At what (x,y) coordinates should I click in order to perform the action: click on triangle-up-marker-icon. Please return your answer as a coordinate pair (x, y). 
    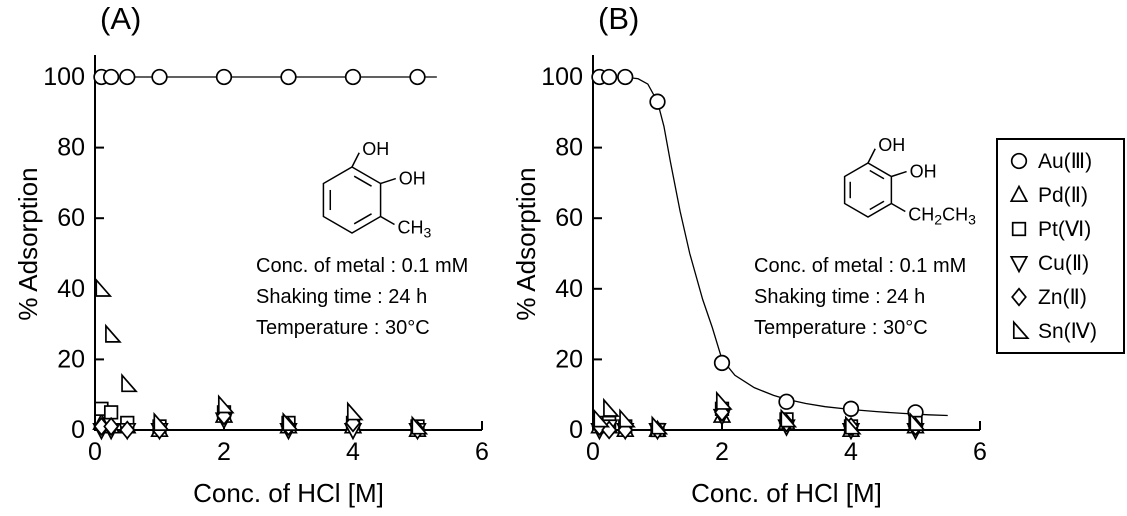
    Looking at the image, I should click on (1019, 193).